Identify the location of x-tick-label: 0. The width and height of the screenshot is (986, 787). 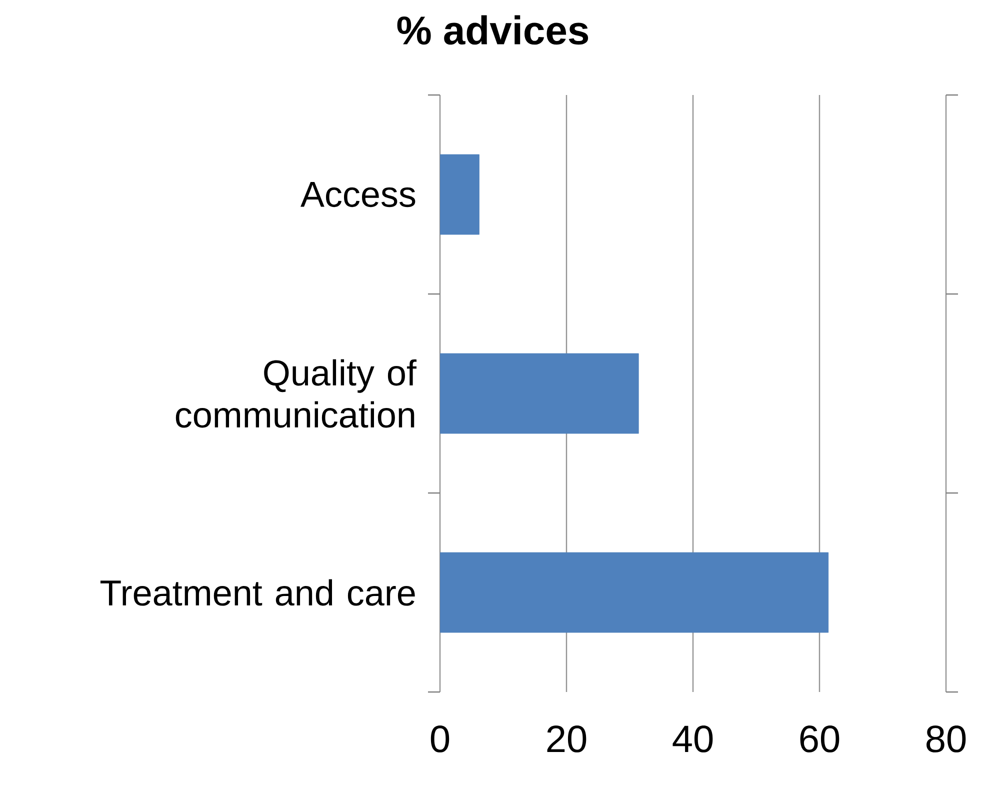
(440, 739).